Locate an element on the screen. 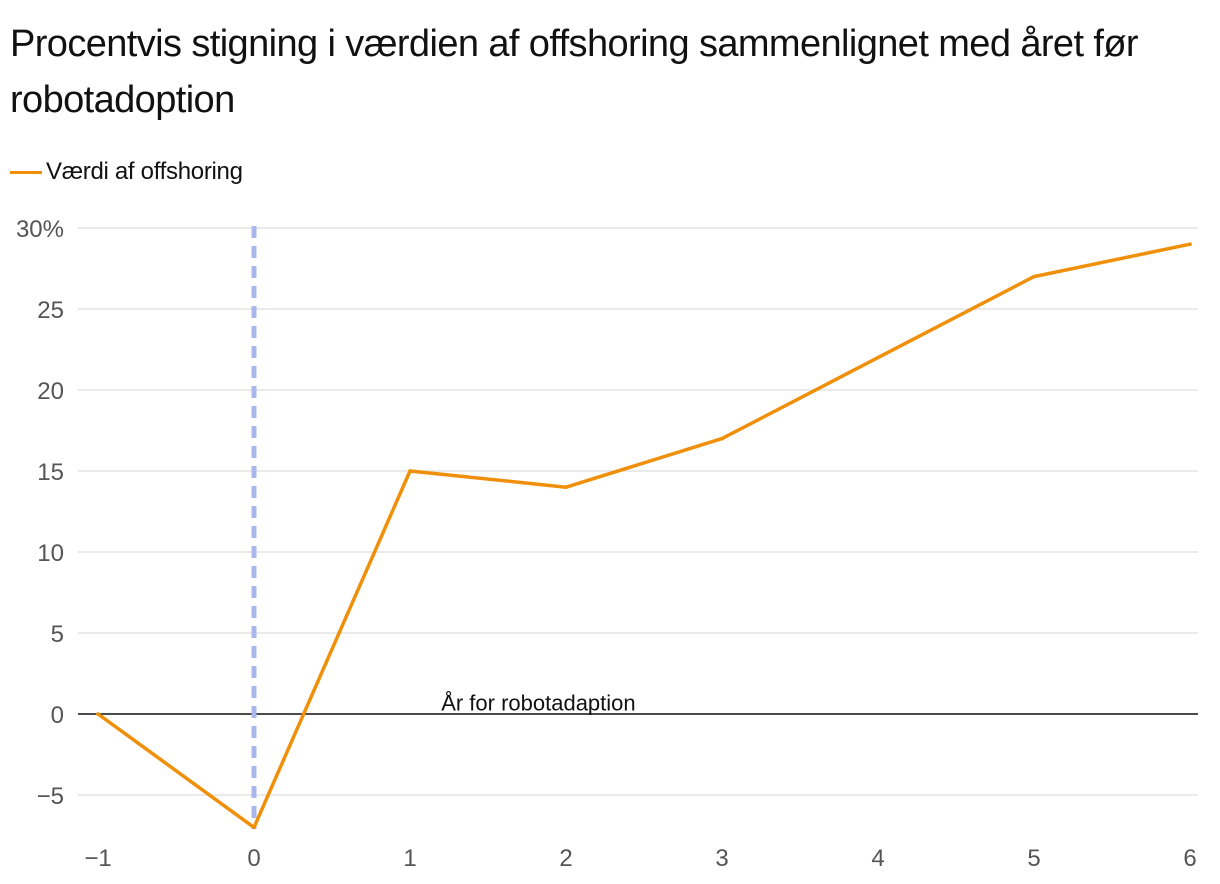 This screenshot has width=1220, height=884. y-tick-label: 5 is located at coordinates (57, 634).